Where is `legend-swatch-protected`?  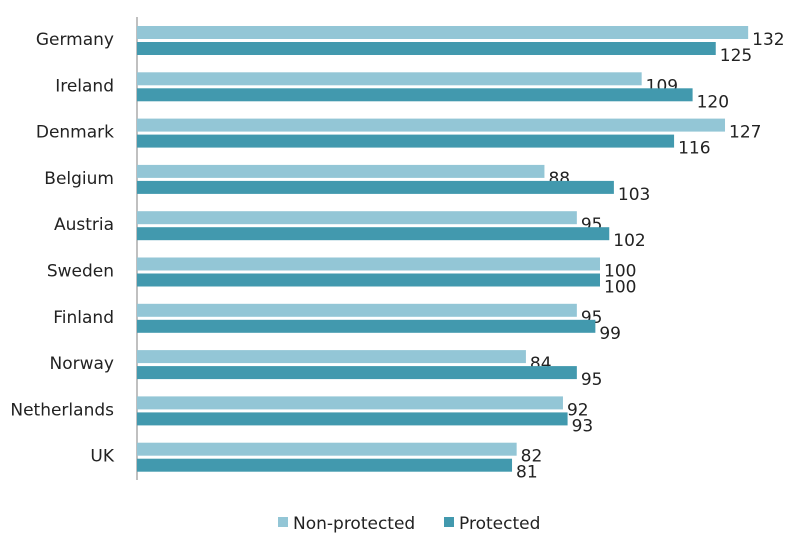
legend-swatch-protected is located at coordinates (449, 522).